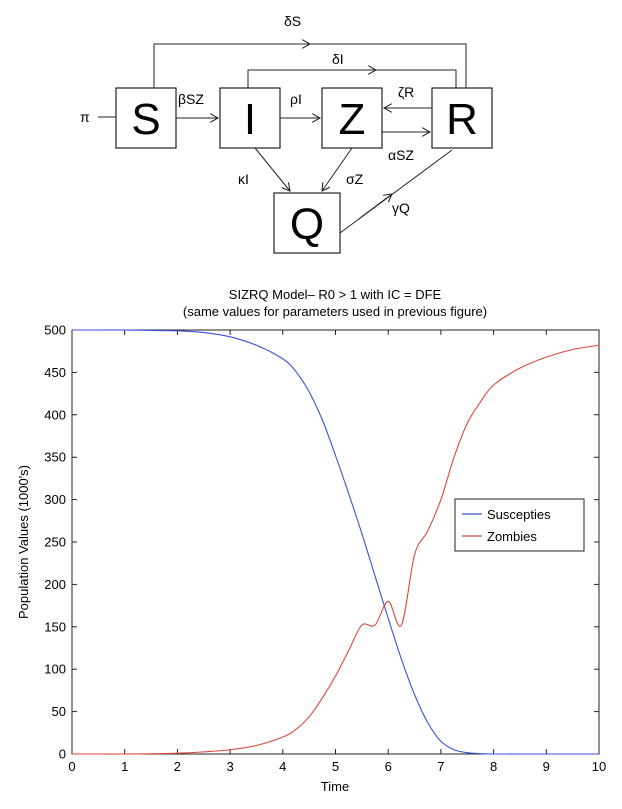  I want to click on y-axis-label: Population Values (1000's), so click(23, 542).